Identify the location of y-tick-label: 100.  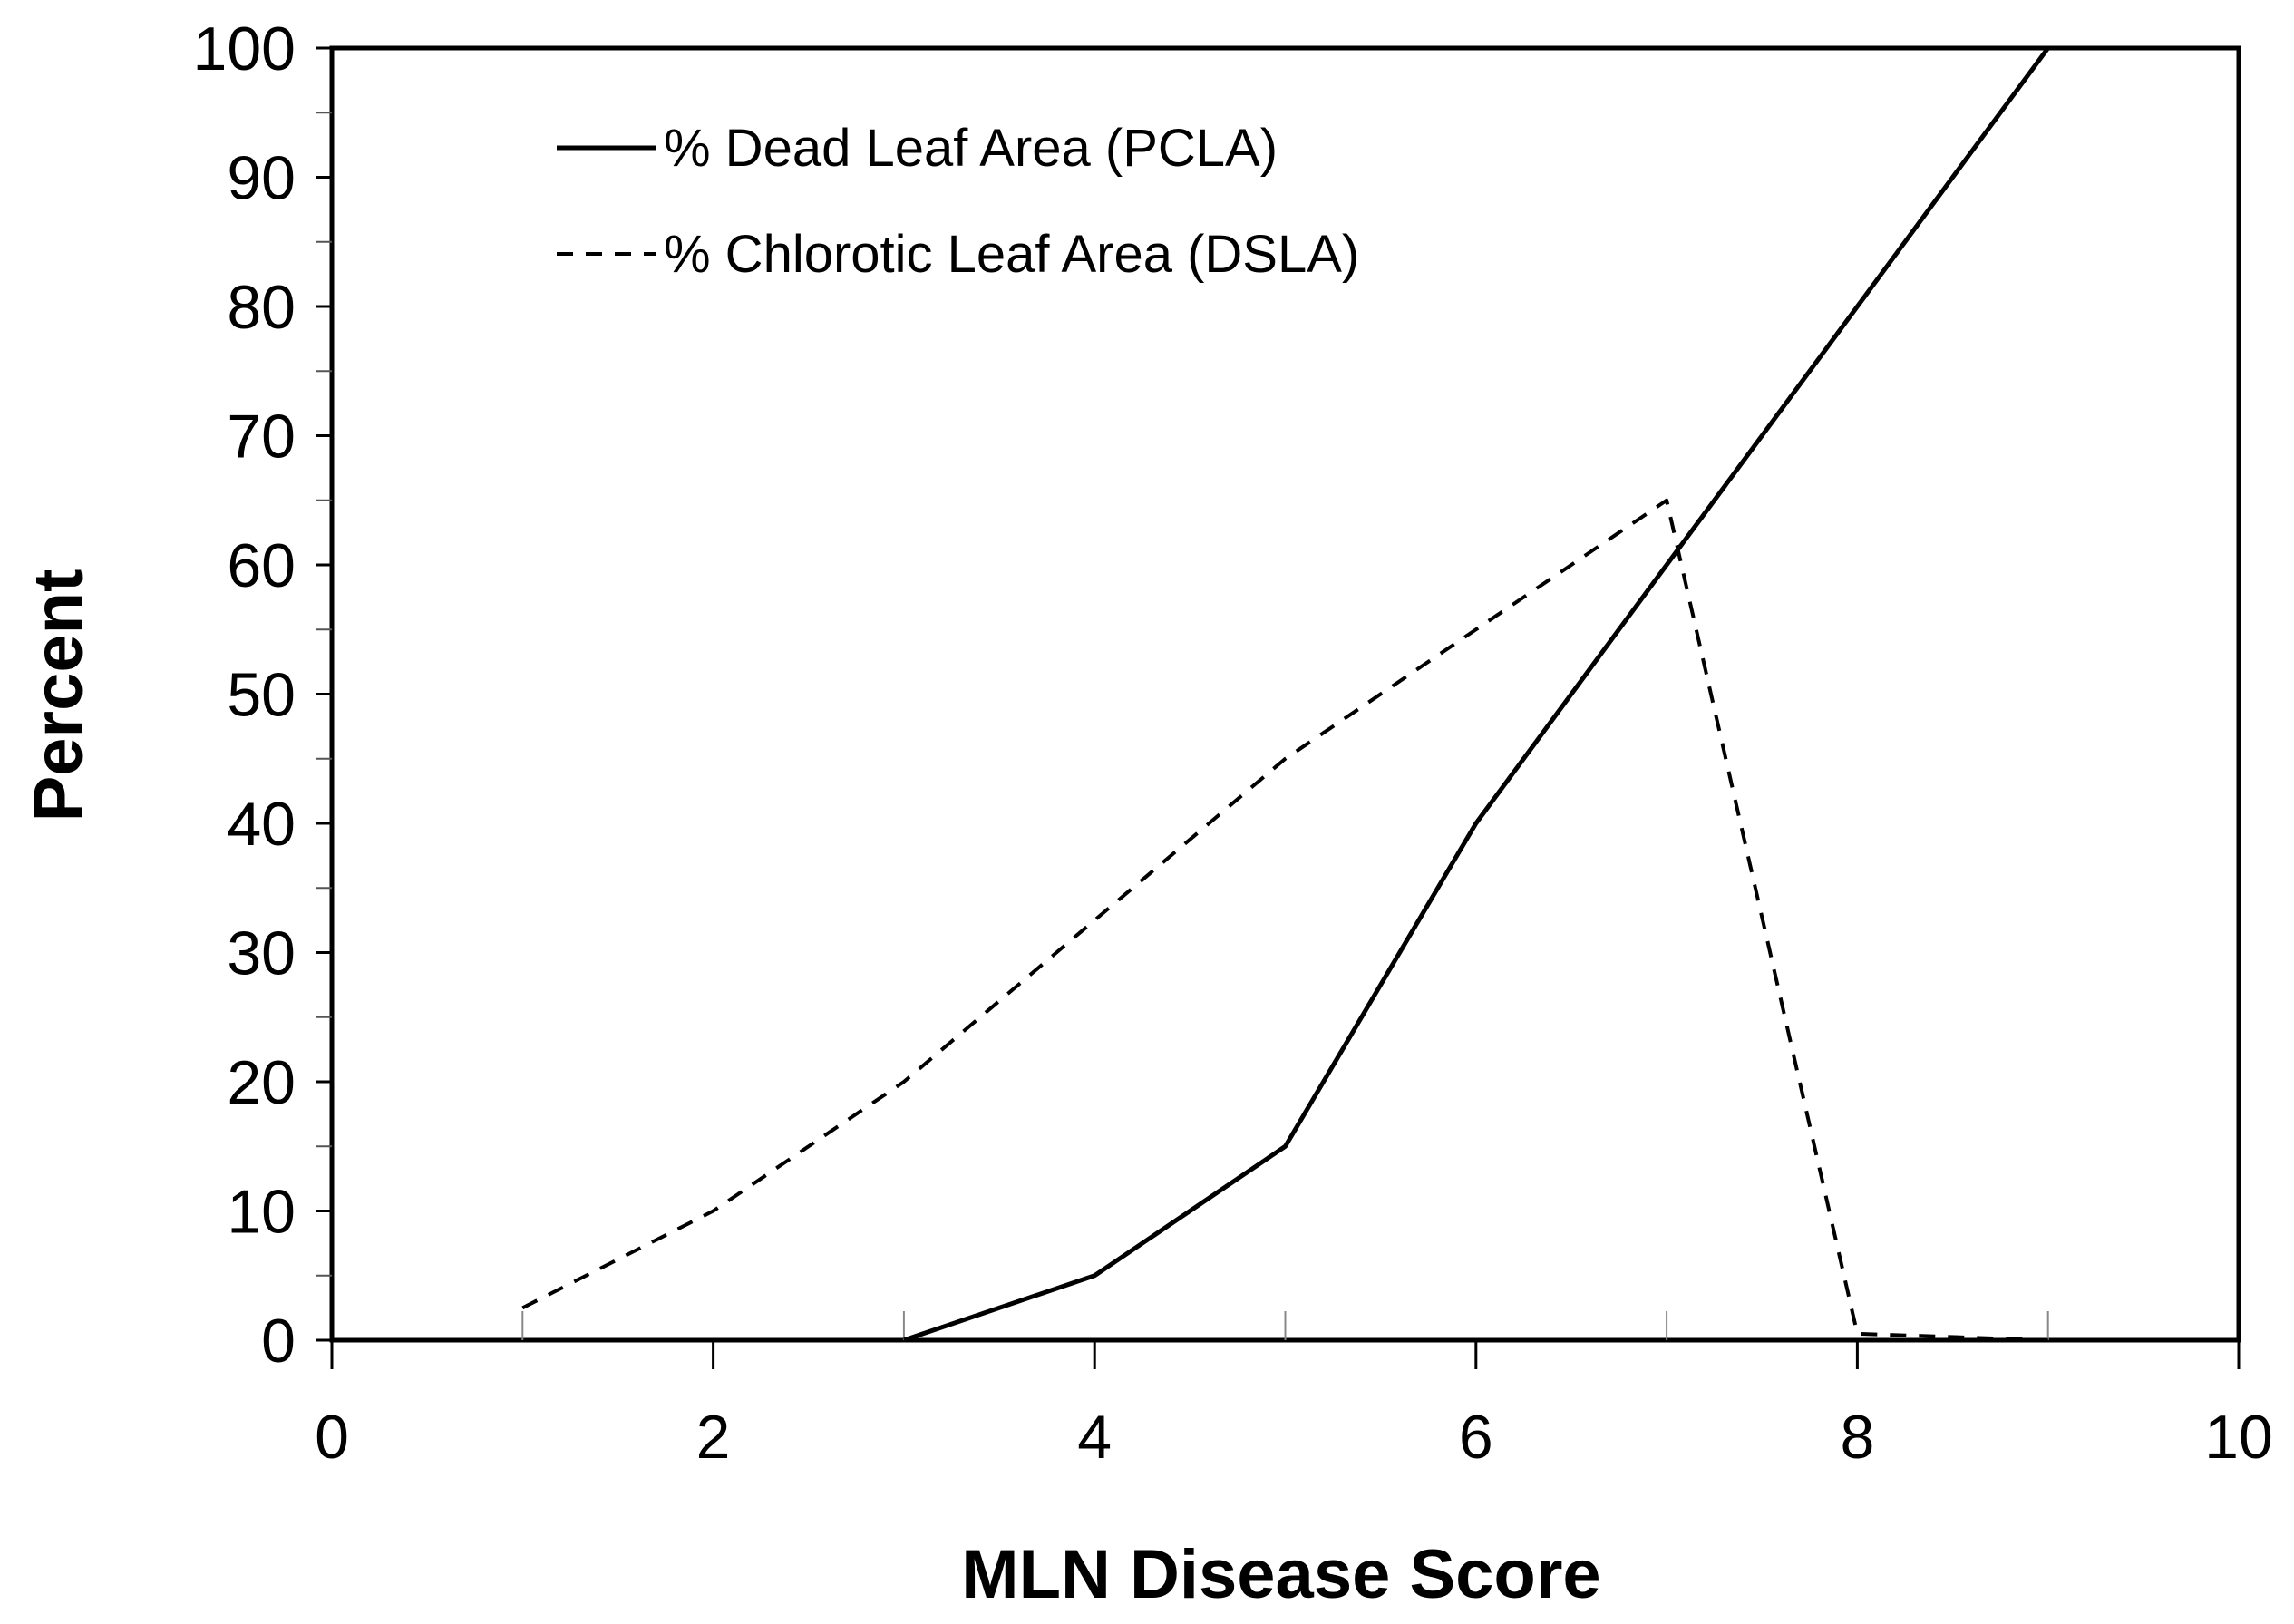
(244, 49).